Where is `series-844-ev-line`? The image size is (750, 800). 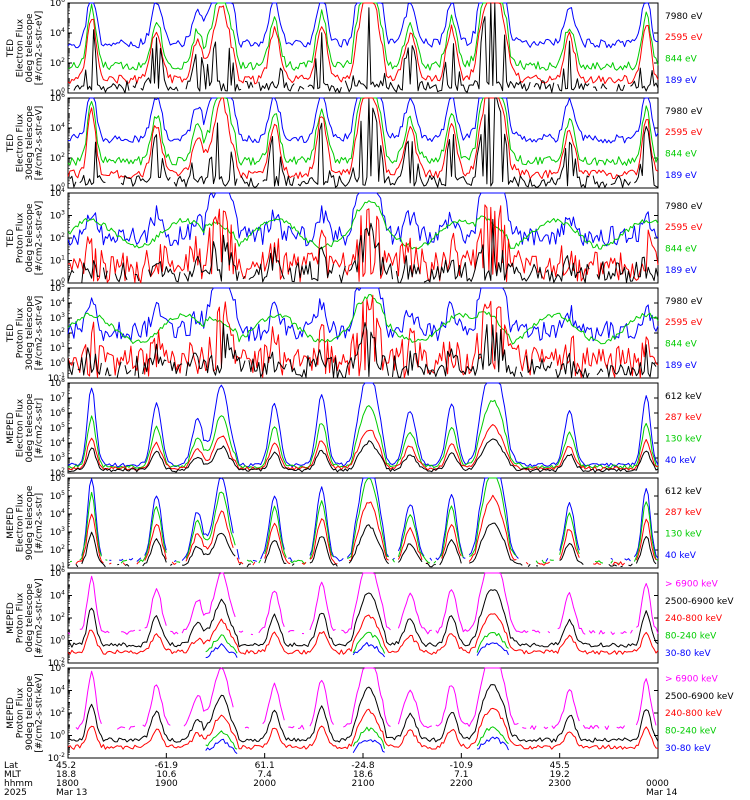
series-844-ev-line is located at coordinates (363, 225).